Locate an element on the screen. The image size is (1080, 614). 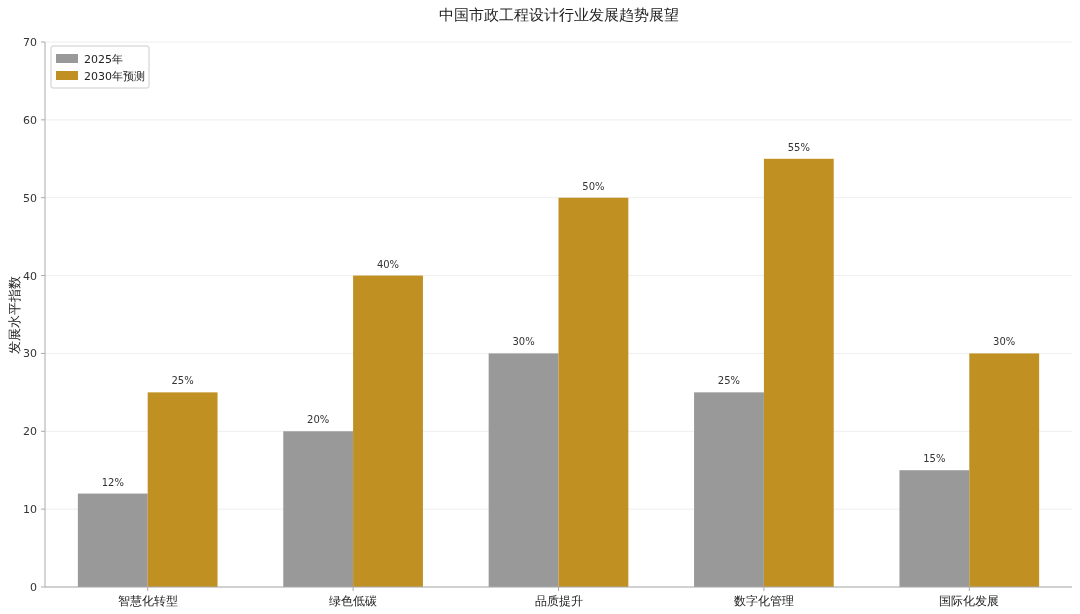
y-tick-label: 40 is located at coordinates (30, 276).